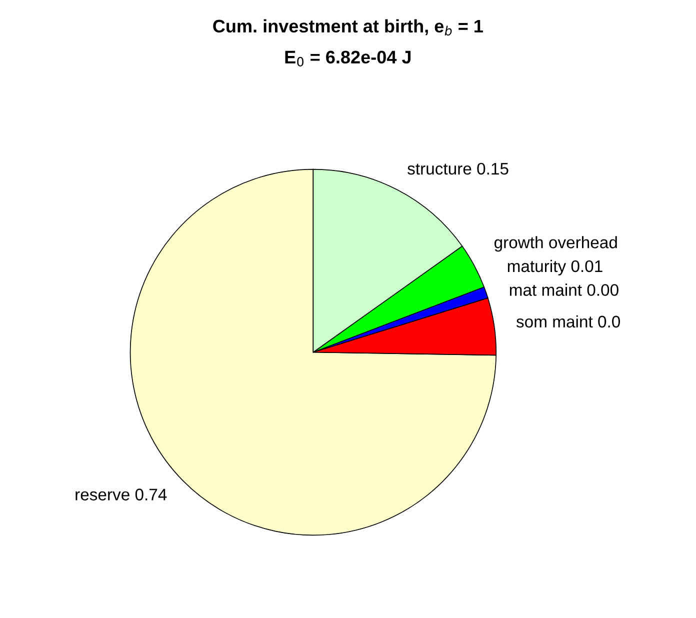  Describe the element at coordinates (555, 268) in the screenshot. I see `slice-label: maturity 0.01` at that location.